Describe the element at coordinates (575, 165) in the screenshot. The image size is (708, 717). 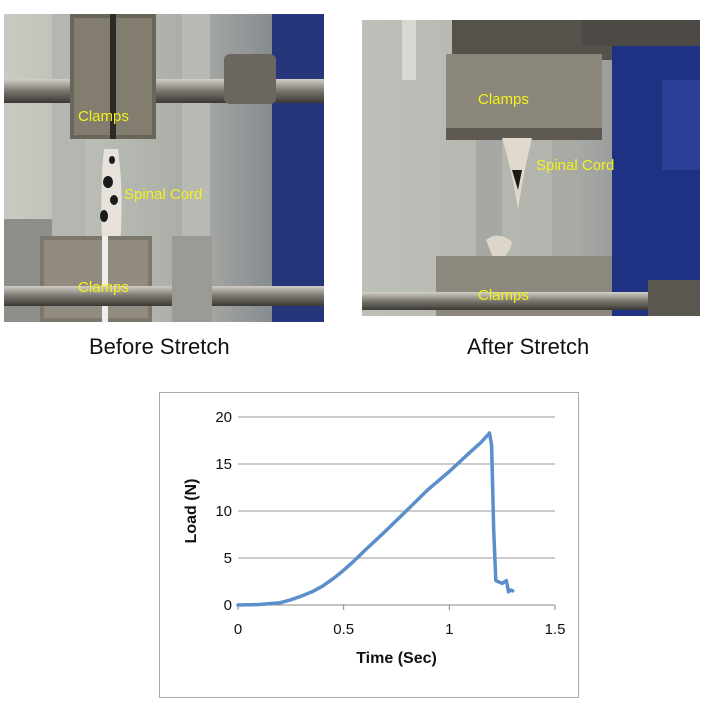
I see `after-spinal-cord-label: Spinal Cord` at that location.